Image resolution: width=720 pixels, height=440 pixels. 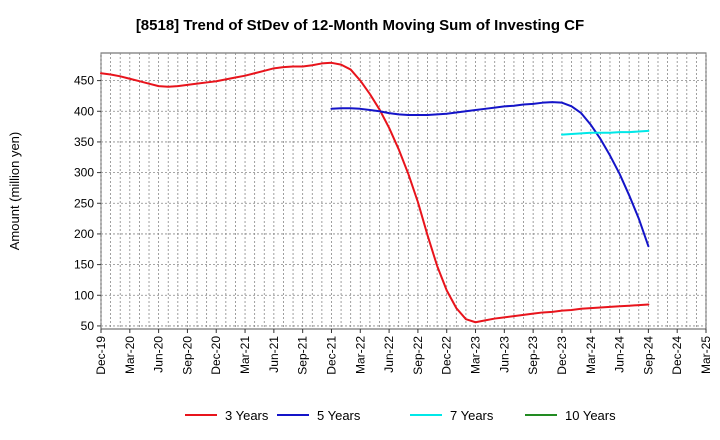 I want to click on x-tick-label: Dec-21, so click(x=331, y=355).